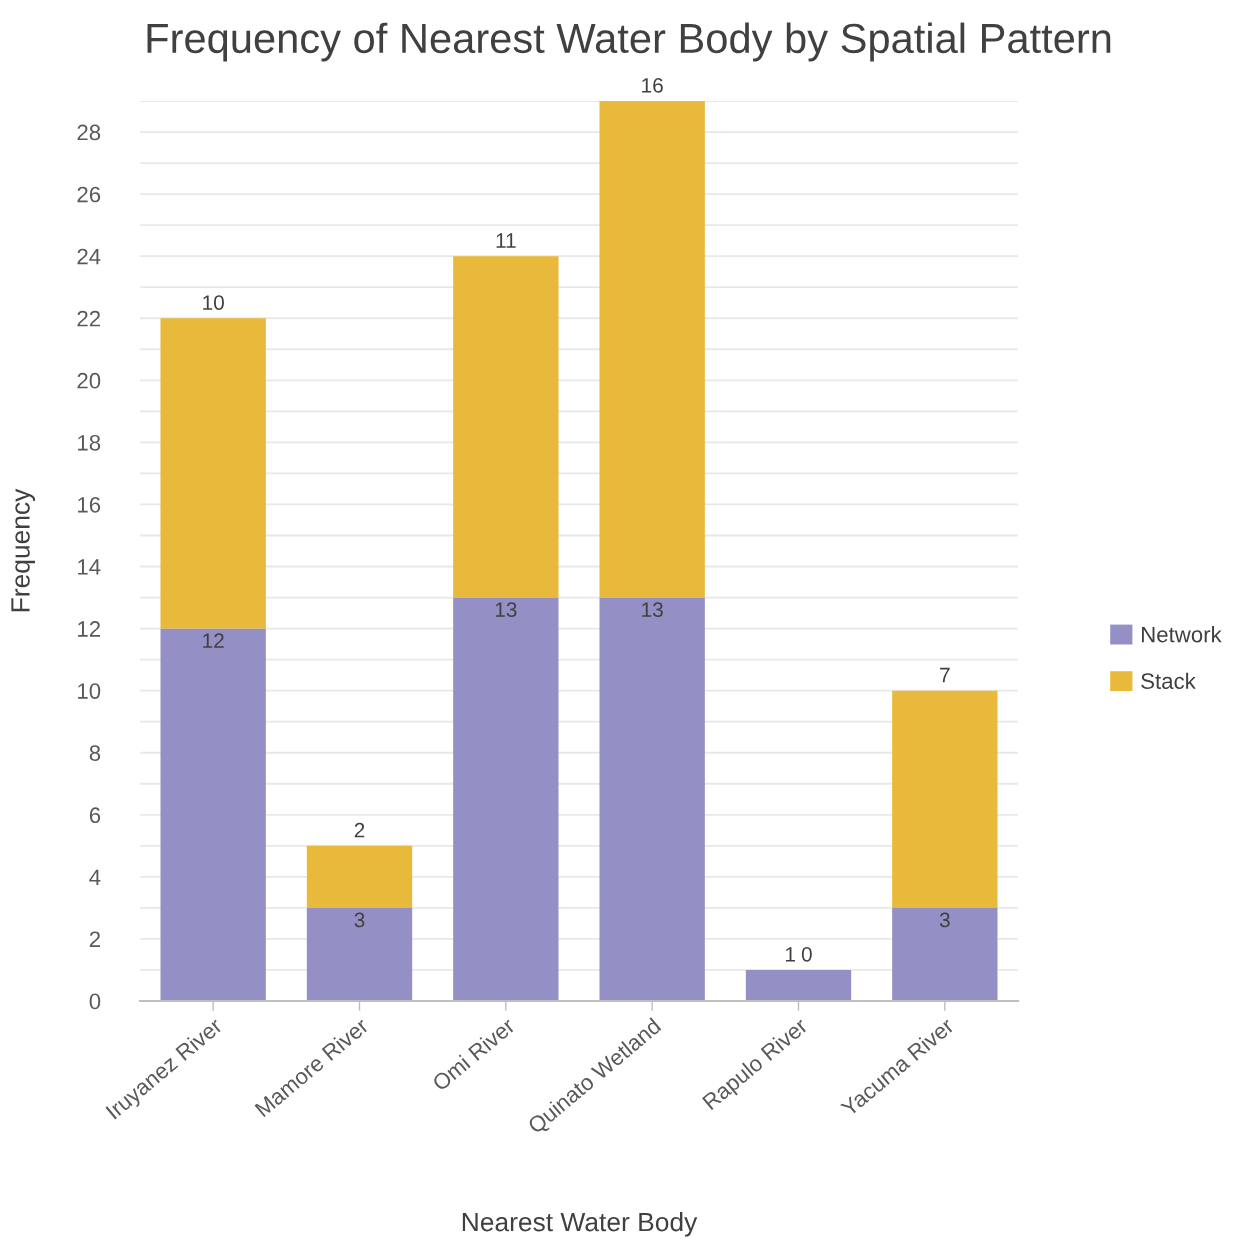 The height and width of the screenshot is (1247, 1257). Describe the element at coordinates (790, 954) in the screenshot. I see `data-label: 1` at that location.